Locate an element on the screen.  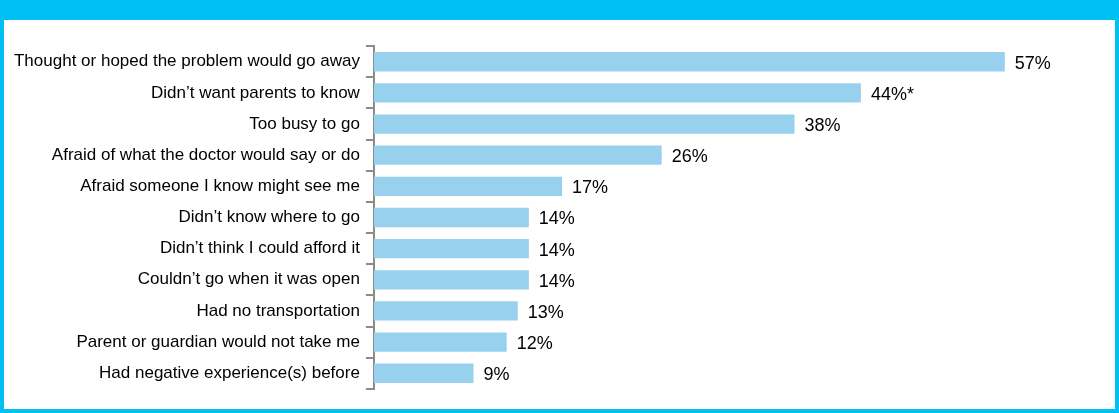
data-label: 38% is located at coordinates (822, 125).